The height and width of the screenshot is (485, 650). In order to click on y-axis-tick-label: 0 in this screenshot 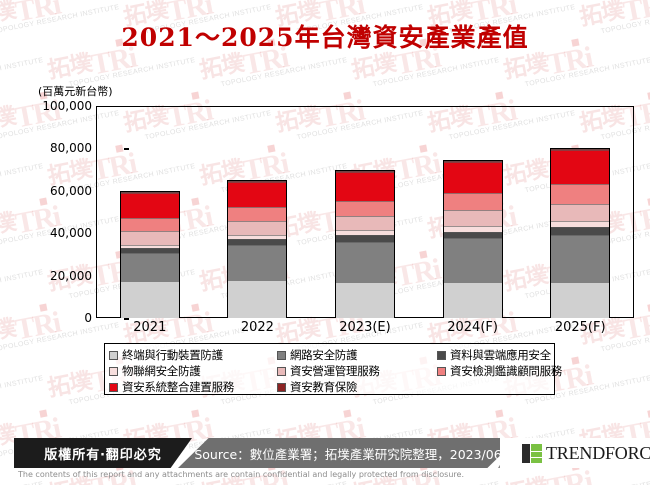, I will do `click(88, 318)`.